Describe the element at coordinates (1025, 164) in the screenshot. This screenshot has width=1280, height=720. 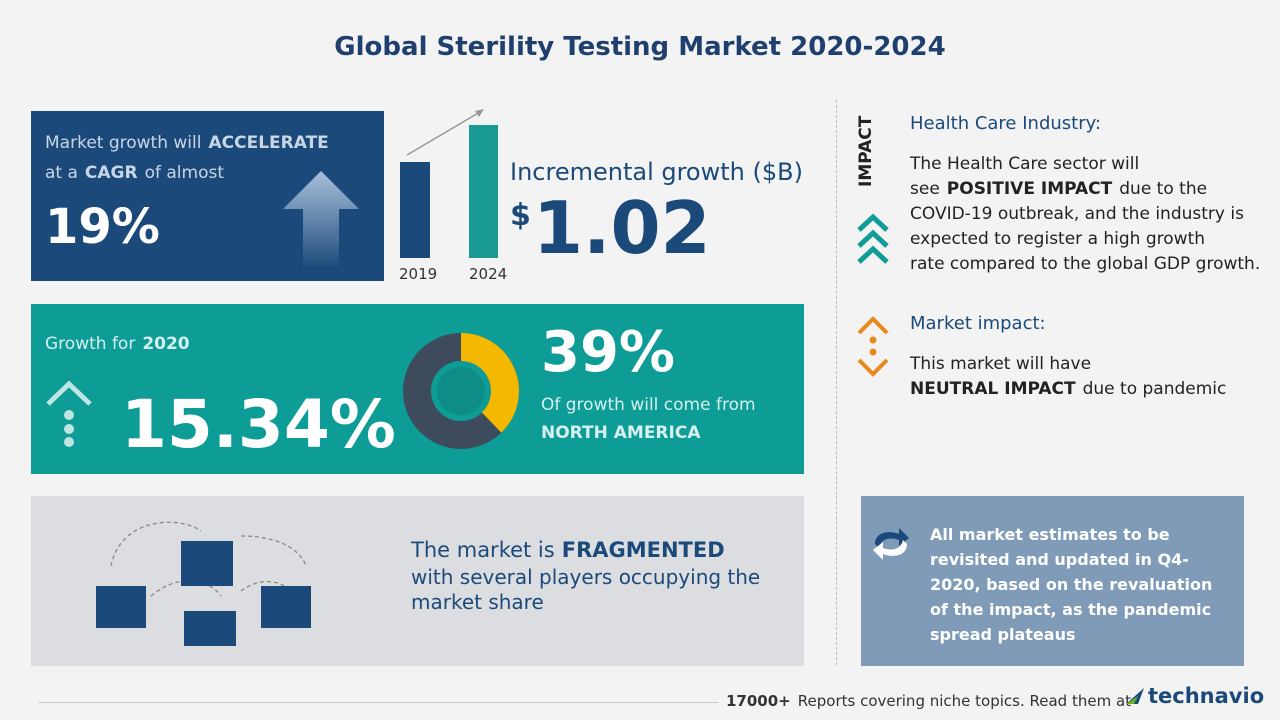
I see `text: The Health Care sector will` at that location.